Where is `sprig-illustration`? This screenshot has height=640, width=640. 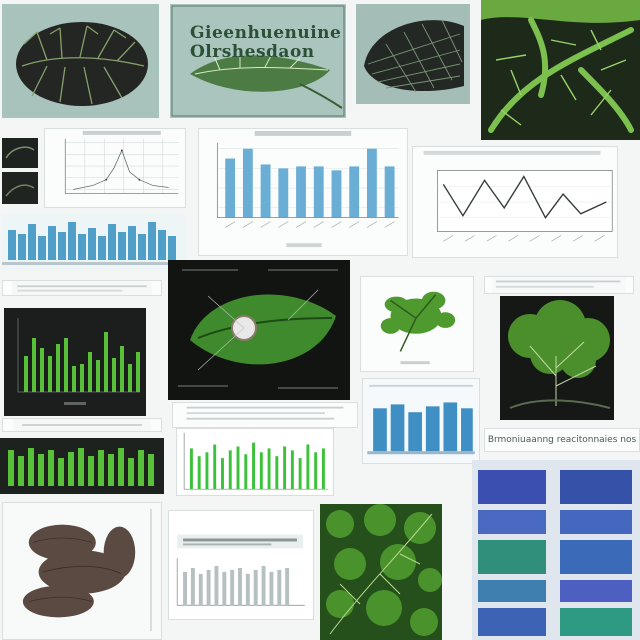 sprig-illustration is located at coordinates (417, 324).